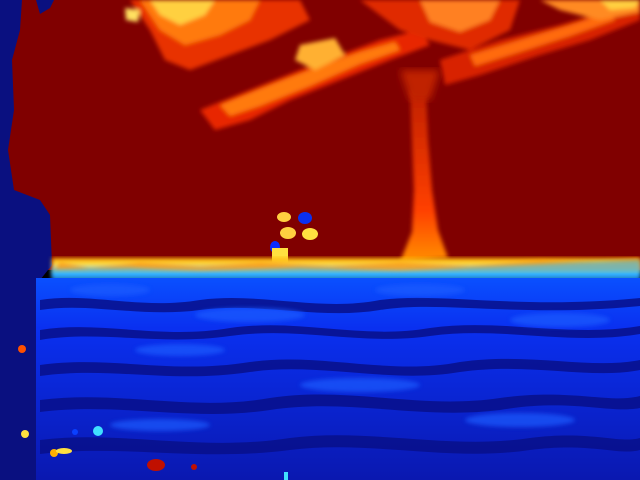  Describe the element at coordinates (26, 240) in the screenshot. I see `left-foreground-edge` at that location.